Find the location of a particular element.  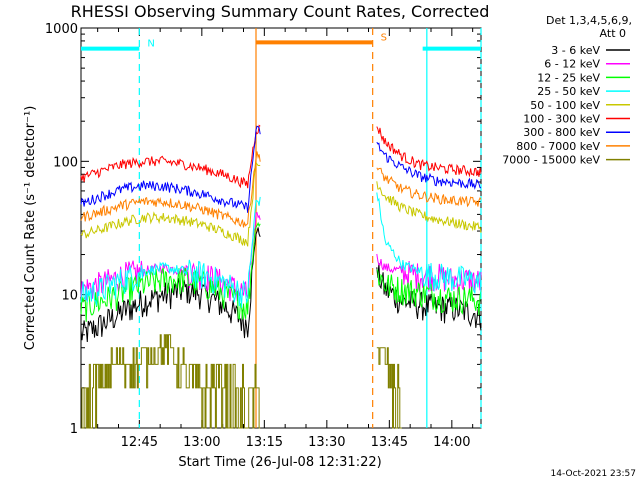

x-tick-label: 14:00 is located at coordinates (451, 442).